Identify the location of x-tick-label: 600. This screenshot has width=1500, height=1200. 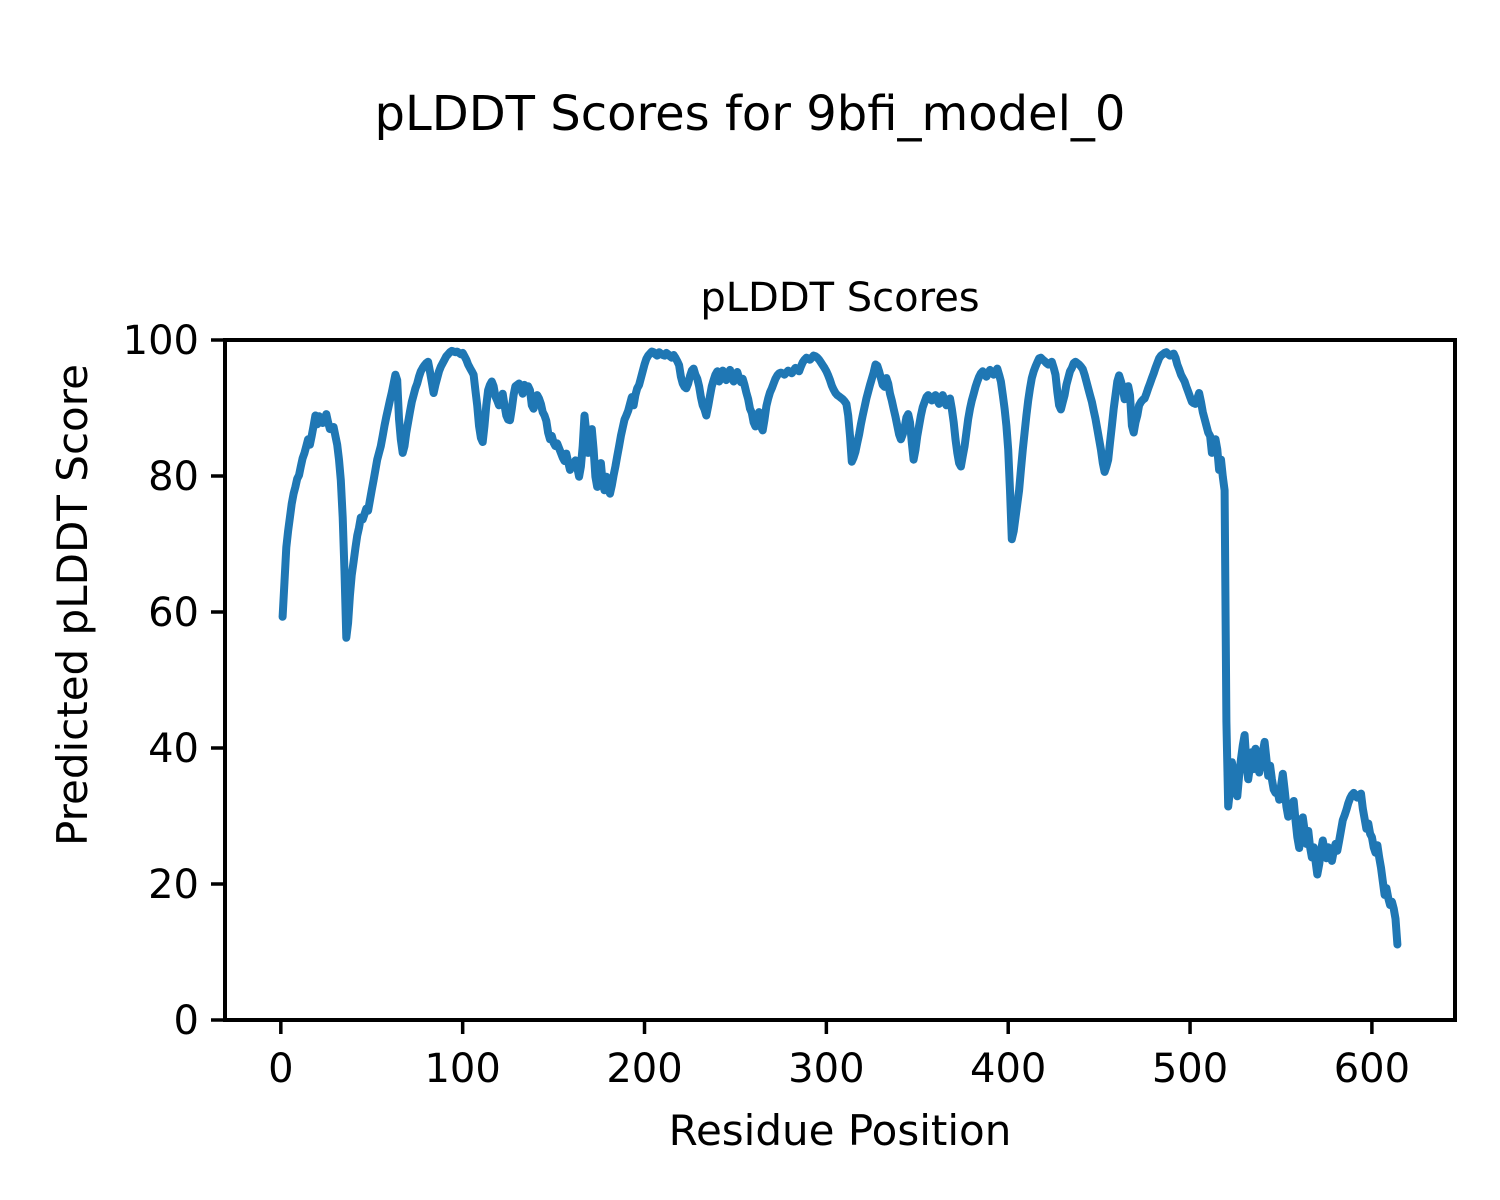
(1372, 1069).